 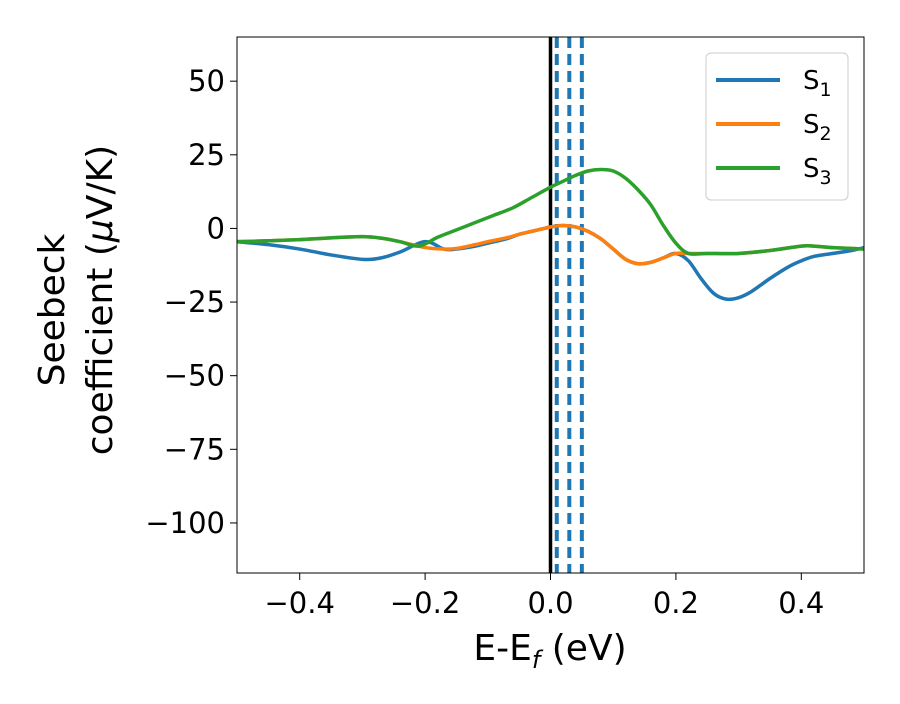 What do you see at coordinates (194, 376) in the screenshot?
I see `y-tick-label: −50` at bounding box center [194, 376].